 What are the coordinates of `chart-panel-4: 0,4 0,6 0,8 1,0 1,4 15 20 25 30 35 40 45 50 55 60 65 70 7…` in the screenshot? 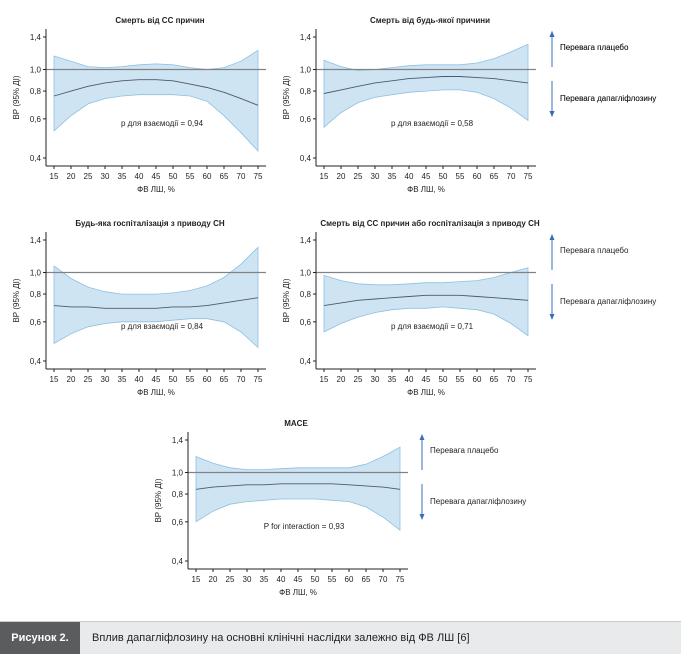 It's located at (469, 308).